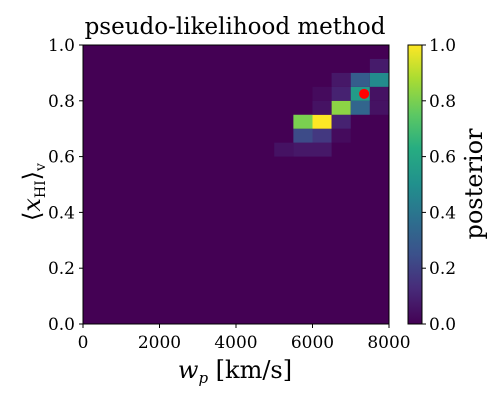 This screenshot has width=500, height=400. I want to click on x-axis-ticks: 0 2000 4000 6000 8000, so click(244, 338).